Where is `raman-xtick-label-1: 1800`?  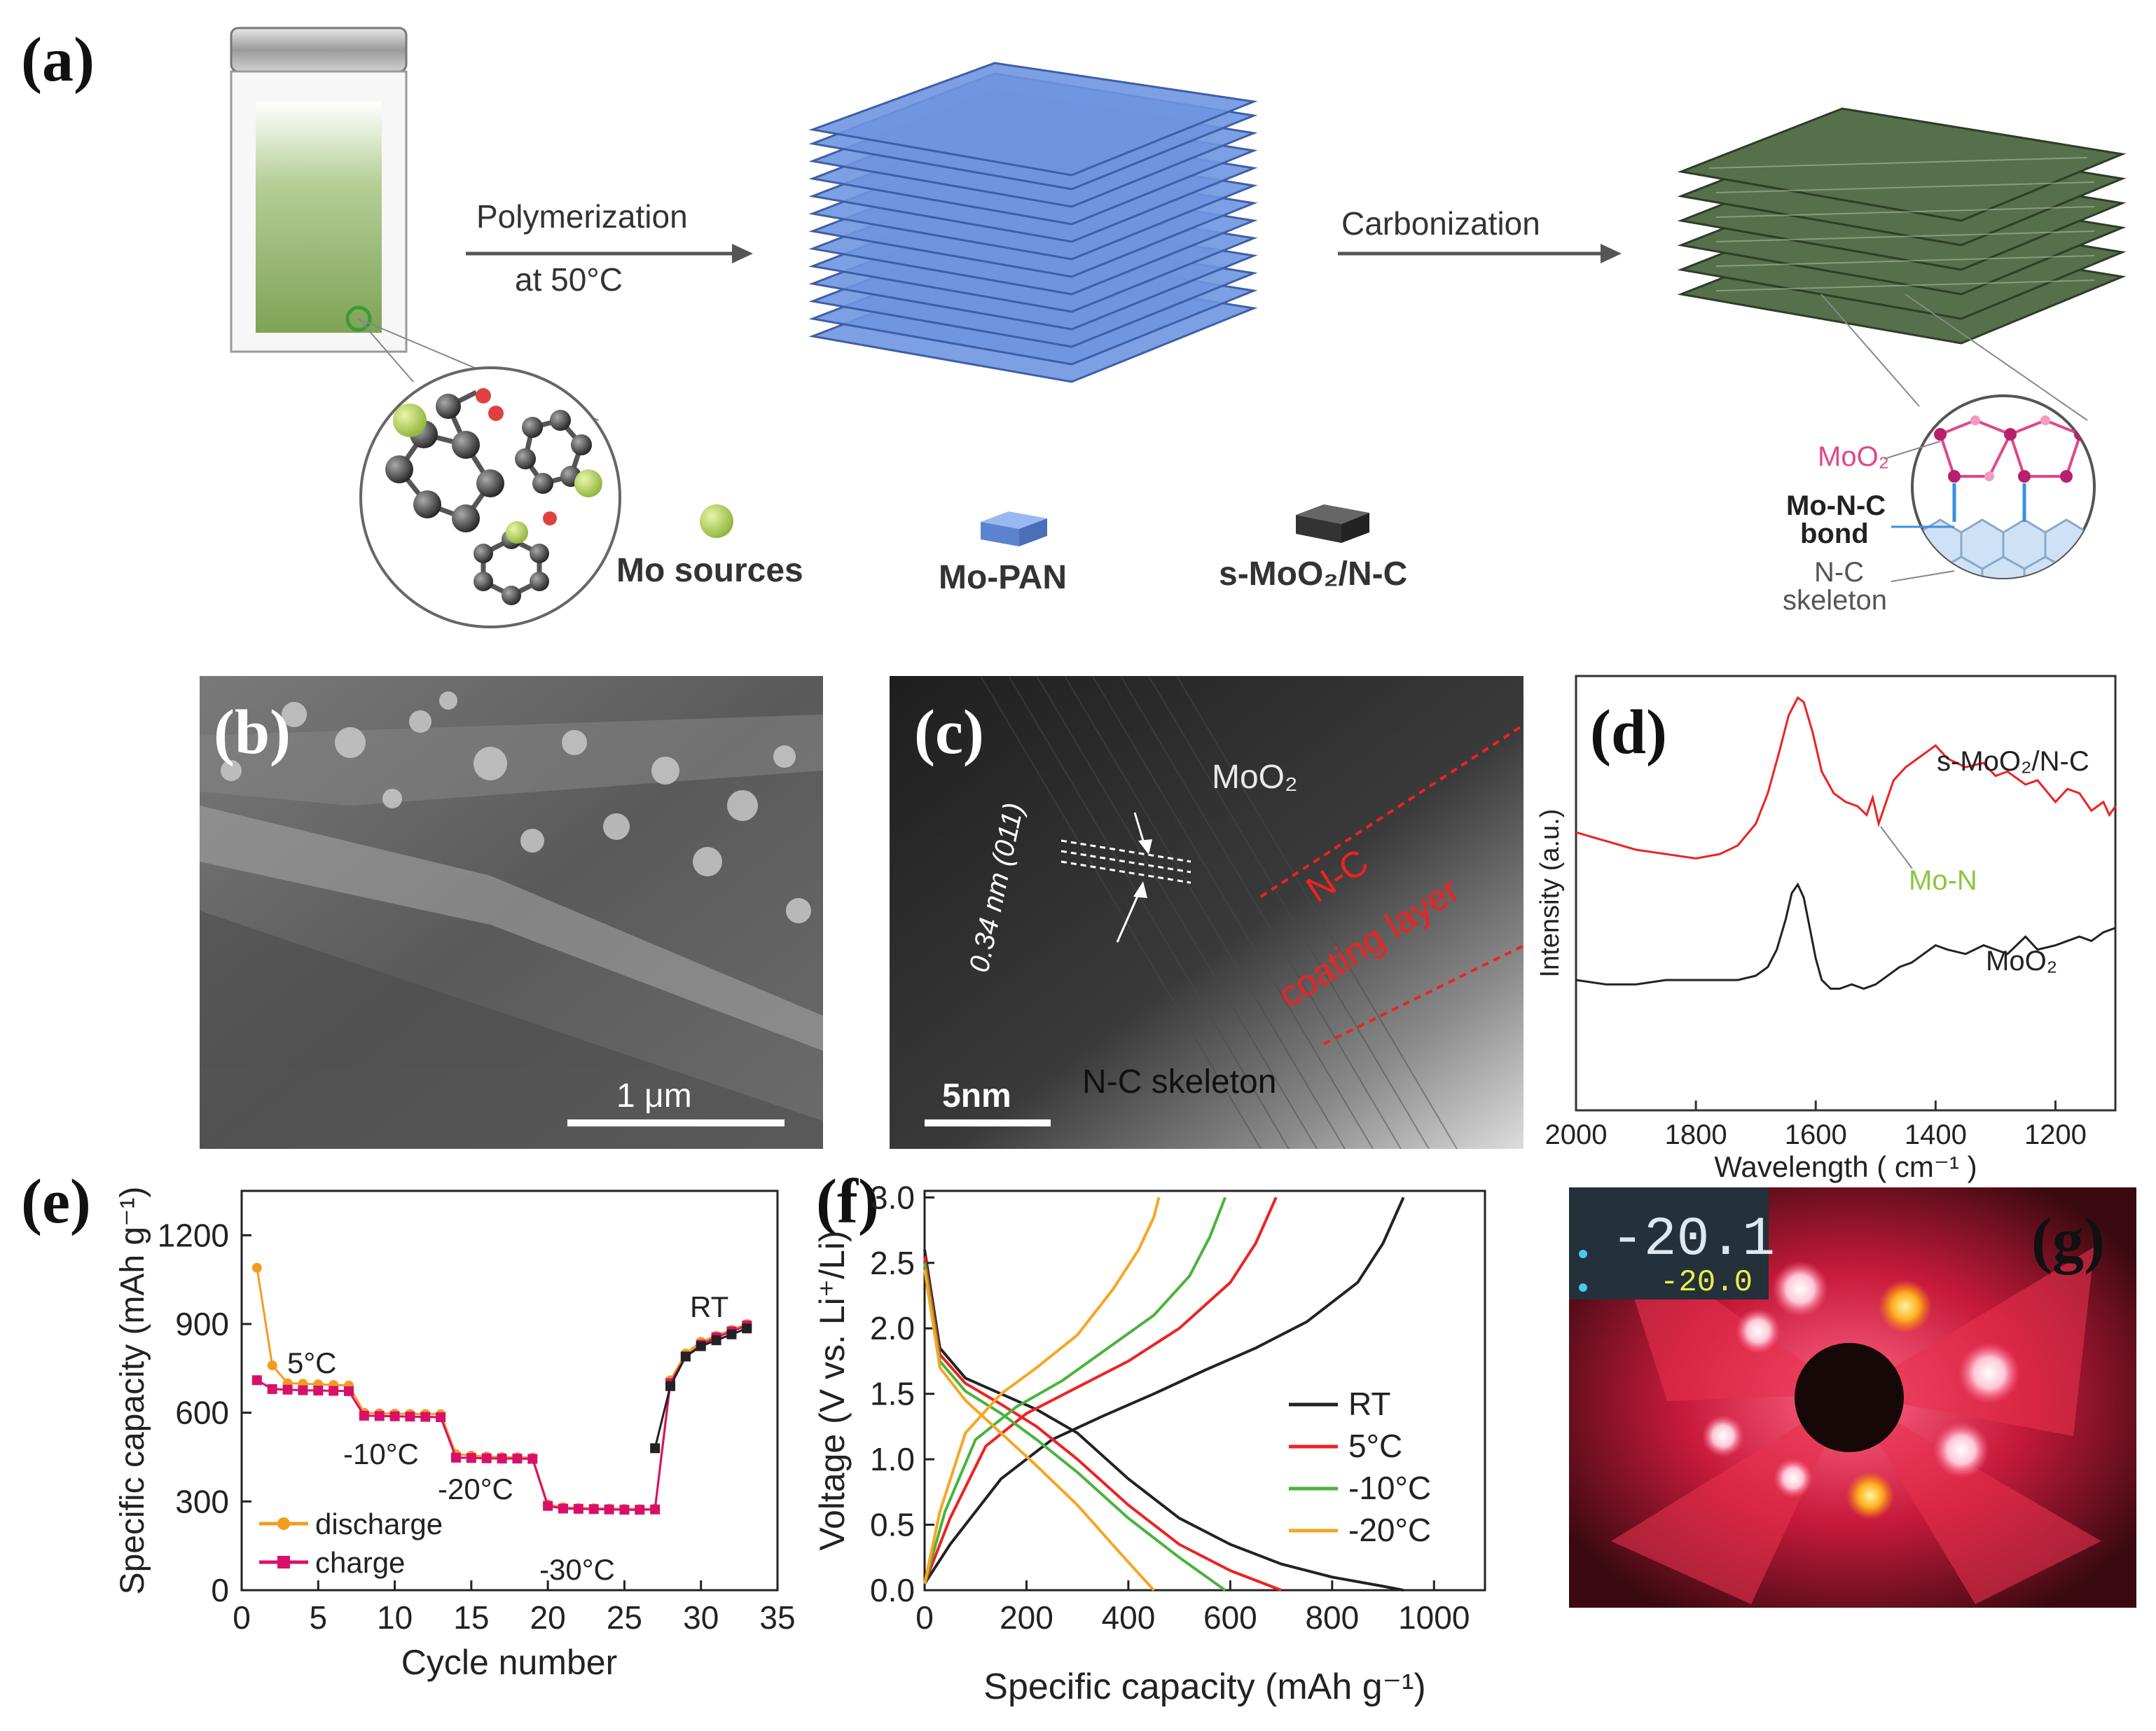 raman-xtick-label-1: 1800 is located at coordinates (1696, 1134).